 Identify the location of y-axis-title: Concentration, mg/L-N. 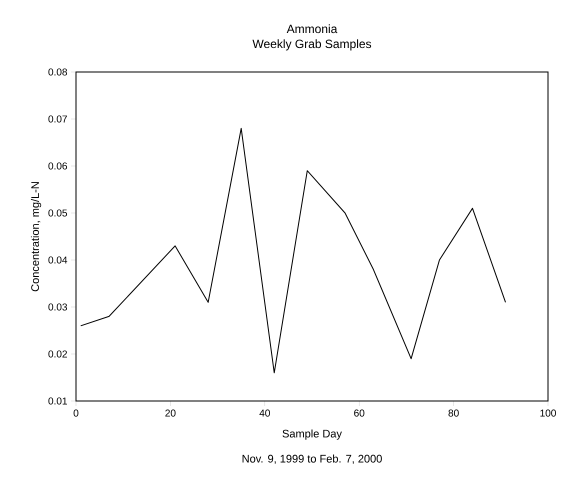
(36, 237).